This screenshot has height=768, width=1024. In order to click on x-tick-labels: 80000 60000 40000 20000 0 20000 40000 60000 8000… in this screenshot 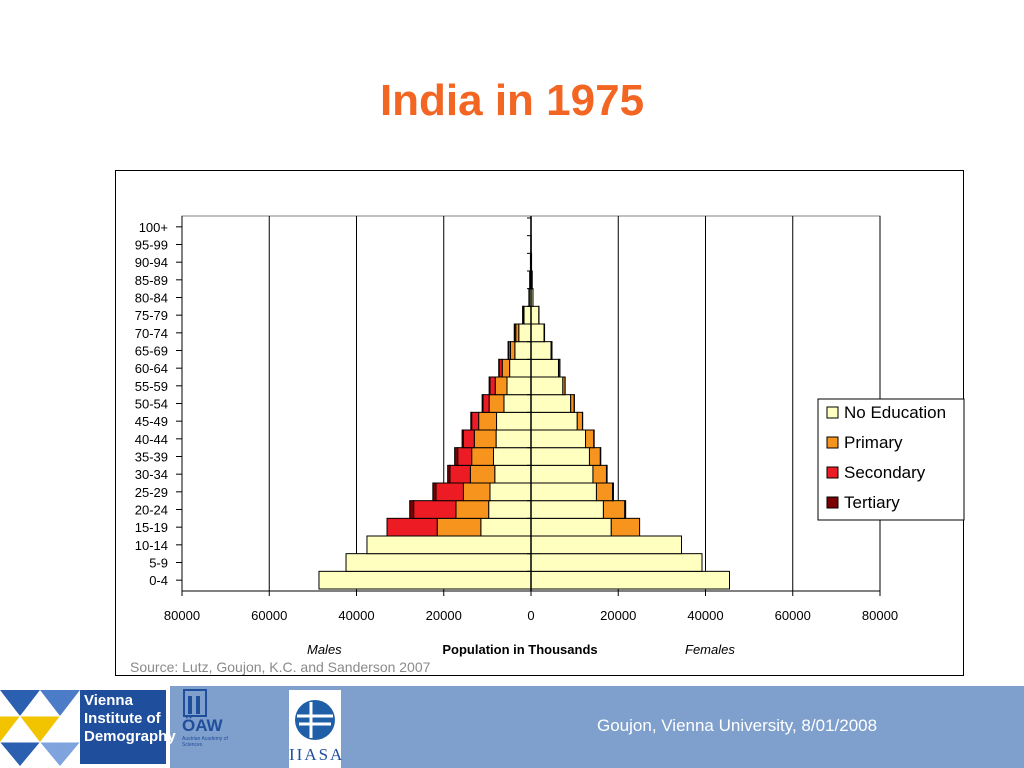, I will do `click(531, 607)`.